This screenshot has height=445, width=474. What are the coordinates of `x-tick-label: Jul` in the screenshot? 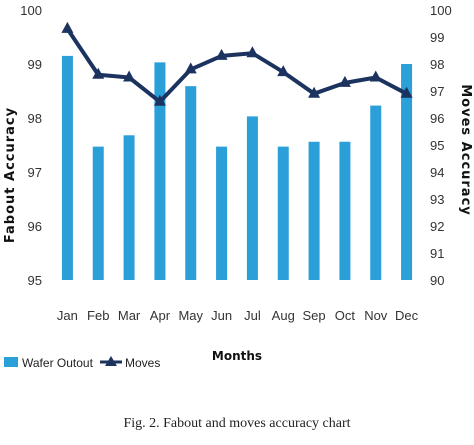 It's located at (252, 315).